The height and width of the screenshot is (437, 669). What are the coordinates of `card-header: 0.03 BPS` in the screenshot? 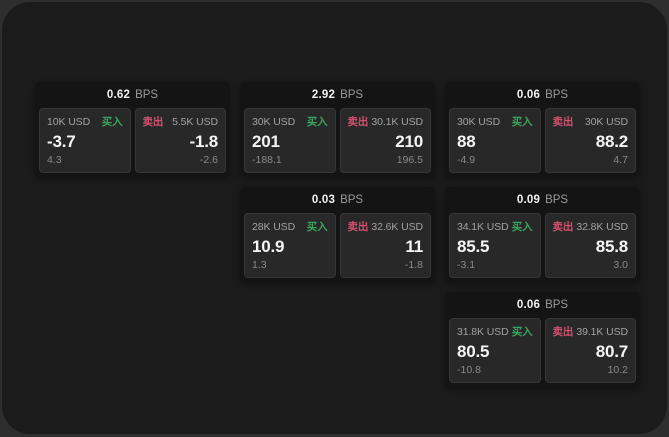 It's located at (337, 200).